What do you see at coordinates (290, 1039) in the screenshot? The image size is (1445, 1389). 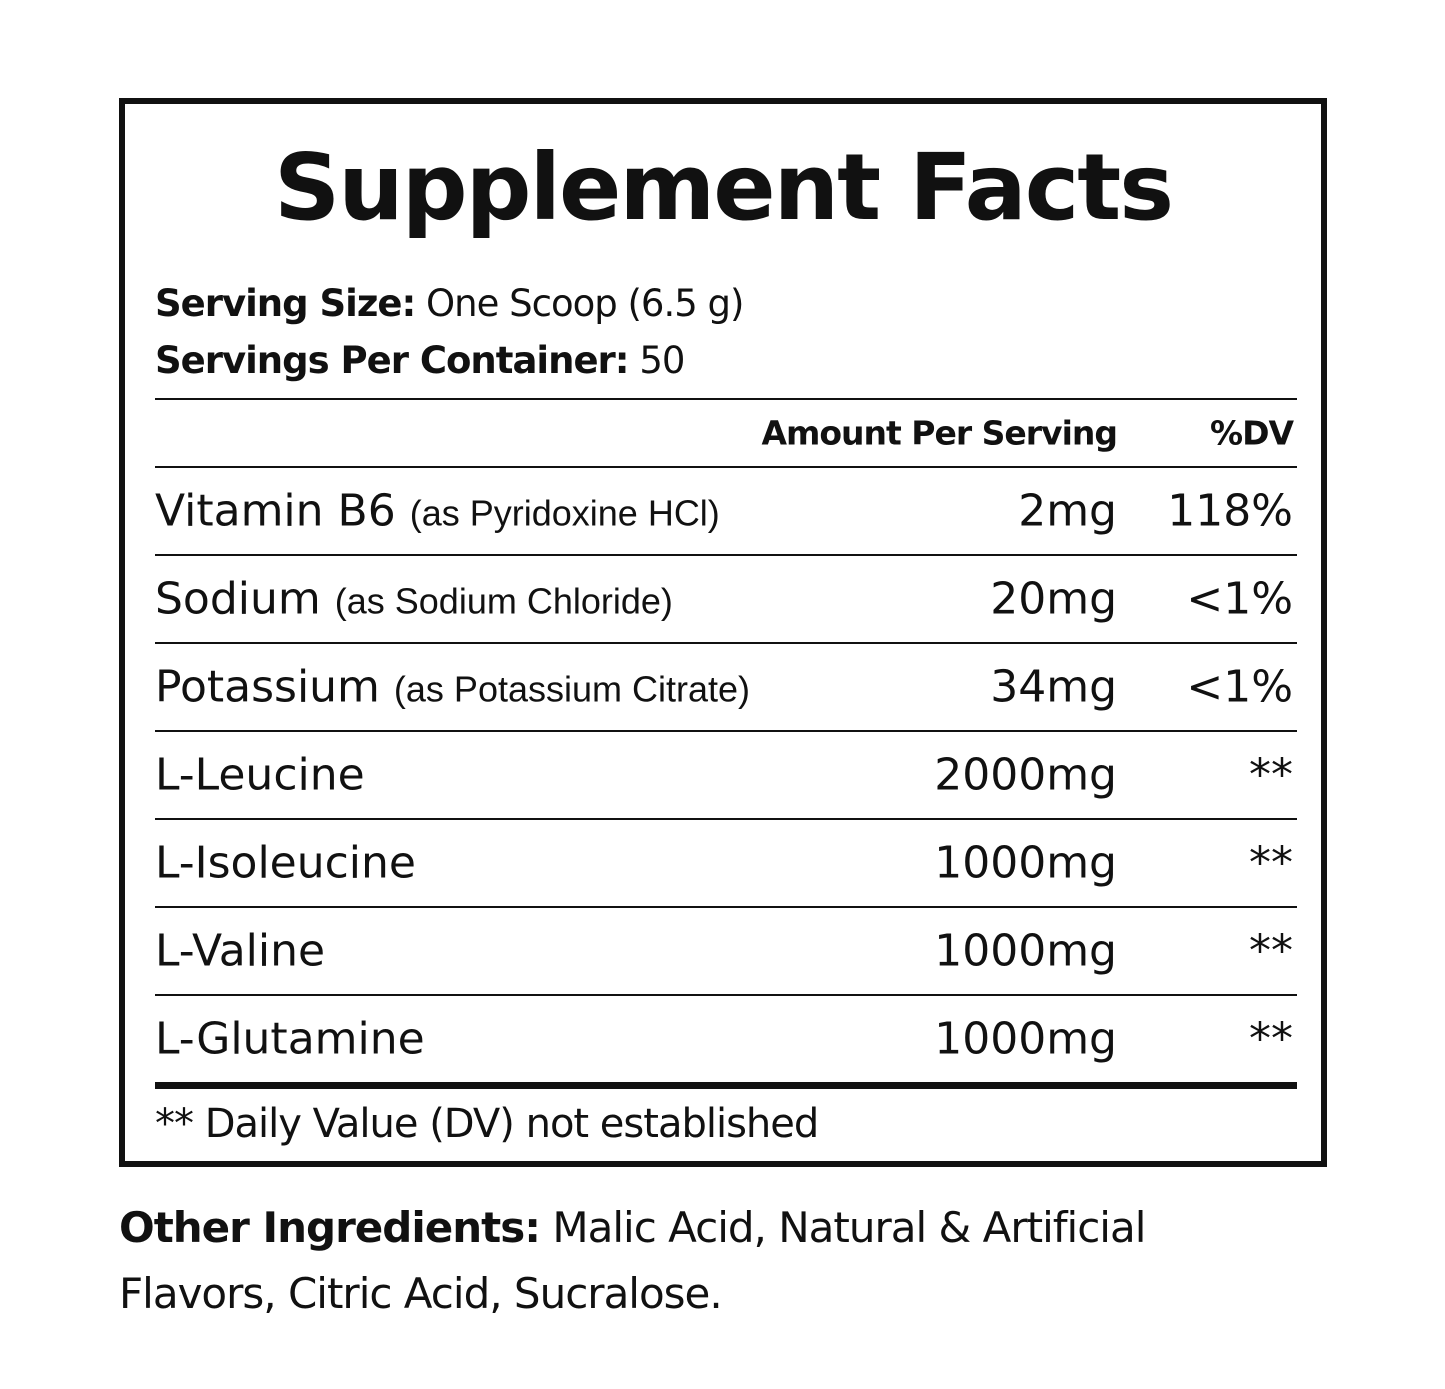 I see `nutrient-name: L-Glutamine` at bounding box center [290, 1039].